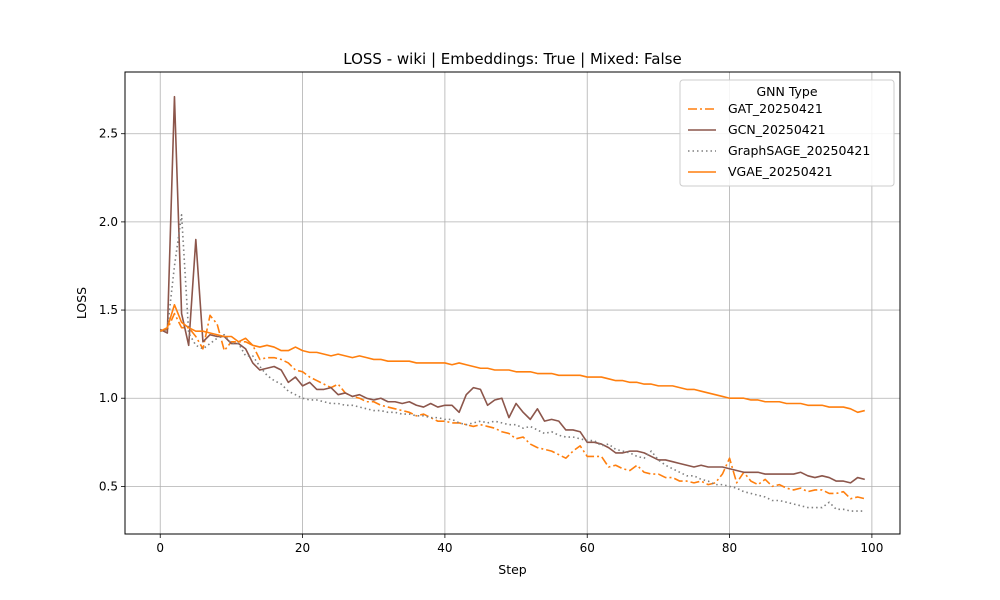 This screenshot has height=600, width=1000. Describe the element at coordinates (108, 134) in the screenshot. I see `y-tick-label: 2.5` at that location.